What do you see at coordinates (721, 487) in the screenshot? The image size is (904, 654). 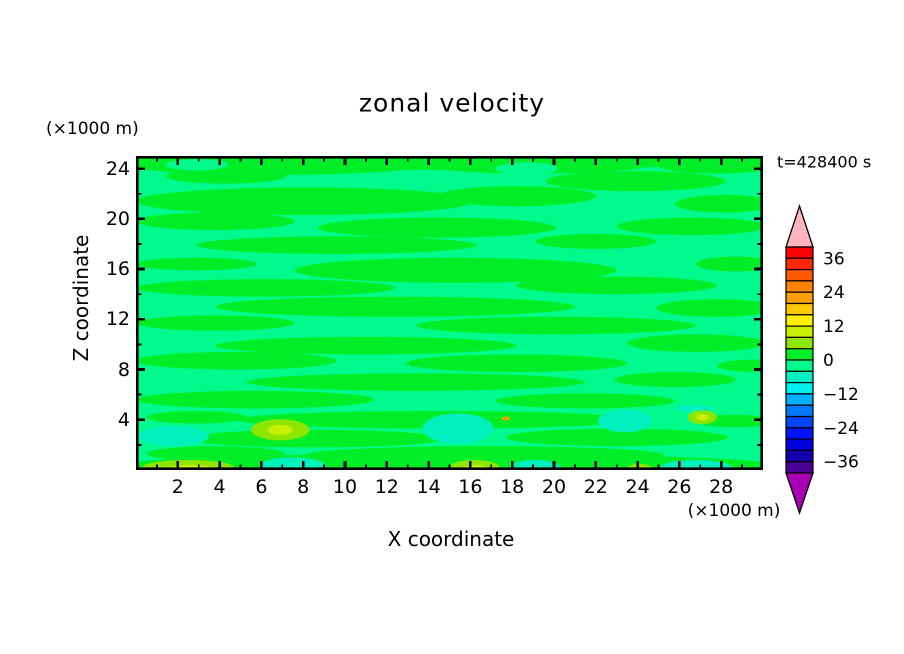 I see `x-tick-label: 28` at bounding box center [721, 487].